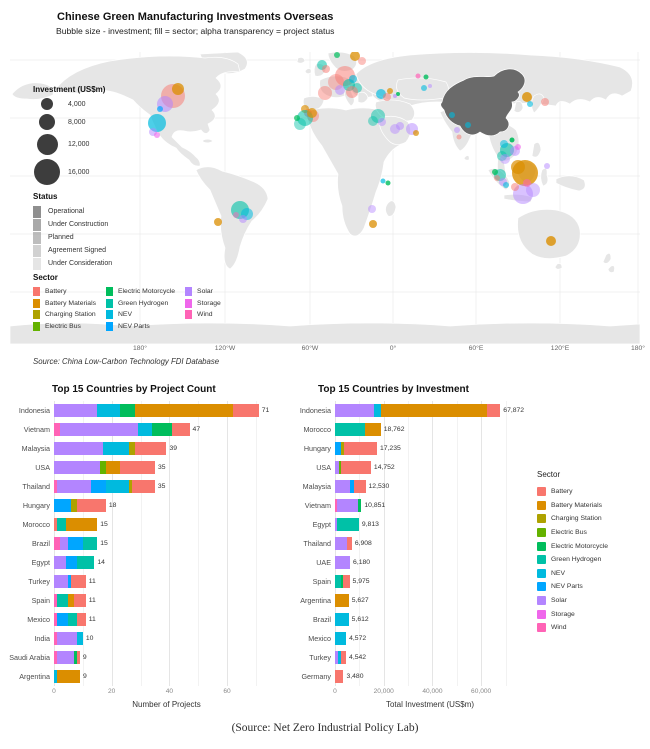  What do you see at coordinates (325, 728) in the screenshot?
I see `figure-caption: (Source: Net Zero Industrial Policy Lab)` at bounding box center [325, 728].